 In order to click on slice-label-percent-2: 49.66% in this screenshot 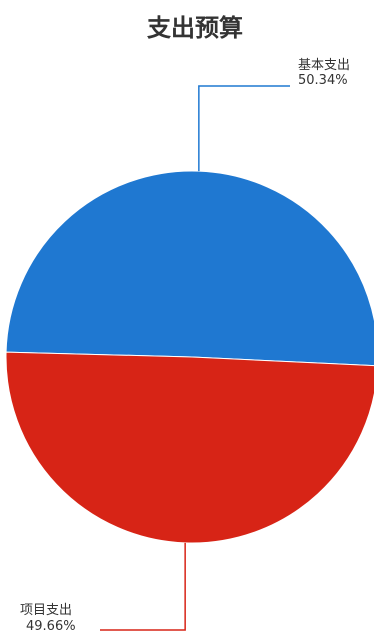, I will do `click(51, 626)`.